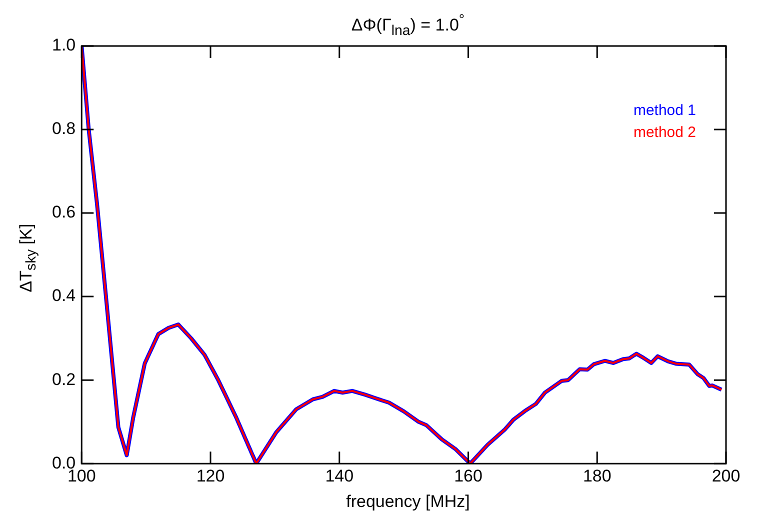 Image resolution: width=759 pixels, height=524 pixels. Describe the element at coordinates (64, 379) in the screenshot. I see `y-tick-label: 0.2` at that location.